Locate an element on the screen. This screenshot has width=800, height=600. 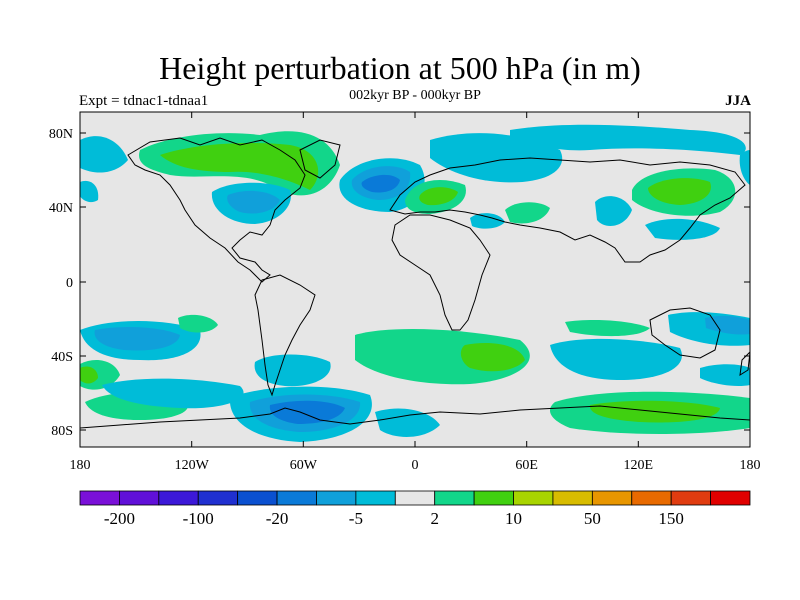
lon-tick-label: 120W is located at coordinates (192, 465).